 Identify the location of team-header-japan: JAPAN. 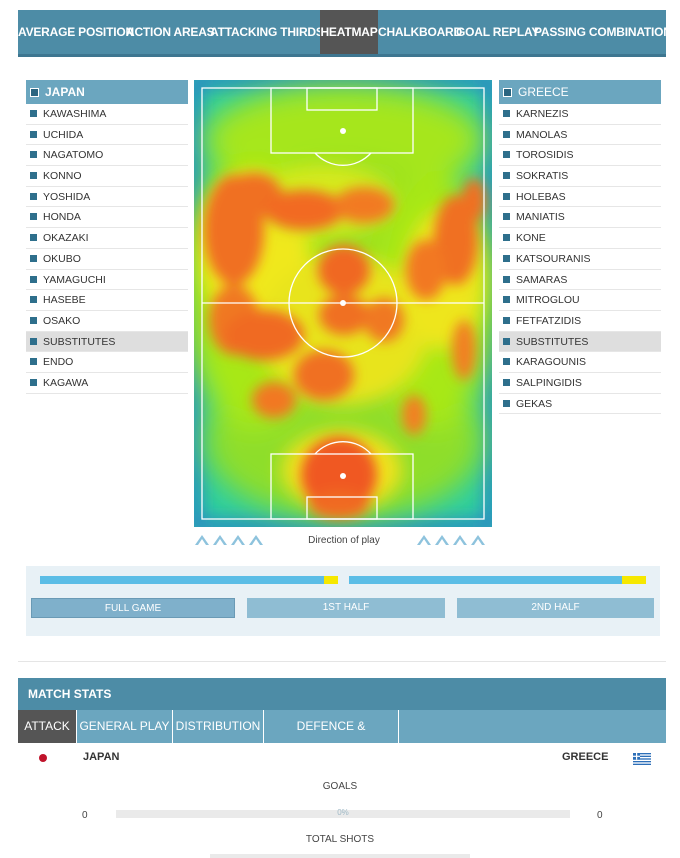
(107, 92).